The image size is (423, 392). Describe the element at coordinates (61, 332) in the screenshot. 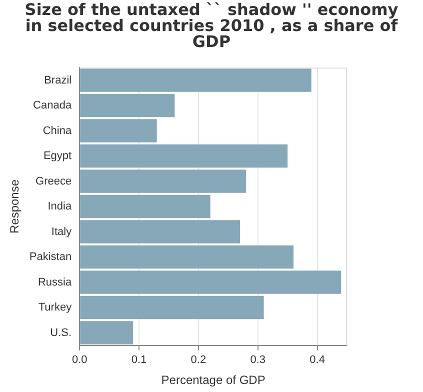

I see `y-tick-label: U.S.` at that location.